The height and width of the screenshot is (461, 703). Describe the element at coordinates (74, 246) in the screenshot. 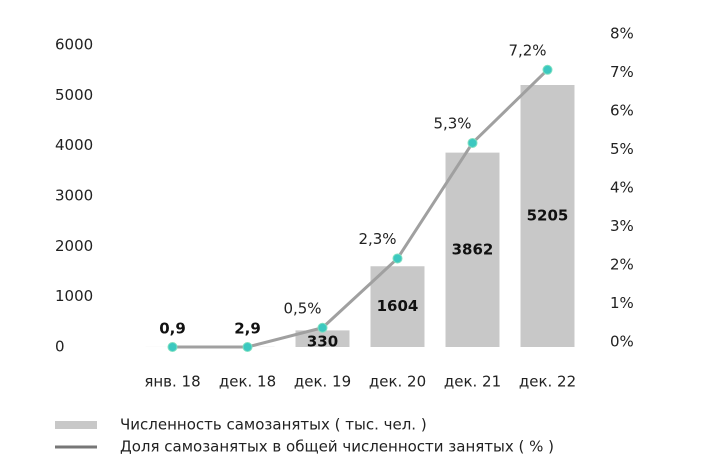

I see `y-tick-label: 2000` at that location.